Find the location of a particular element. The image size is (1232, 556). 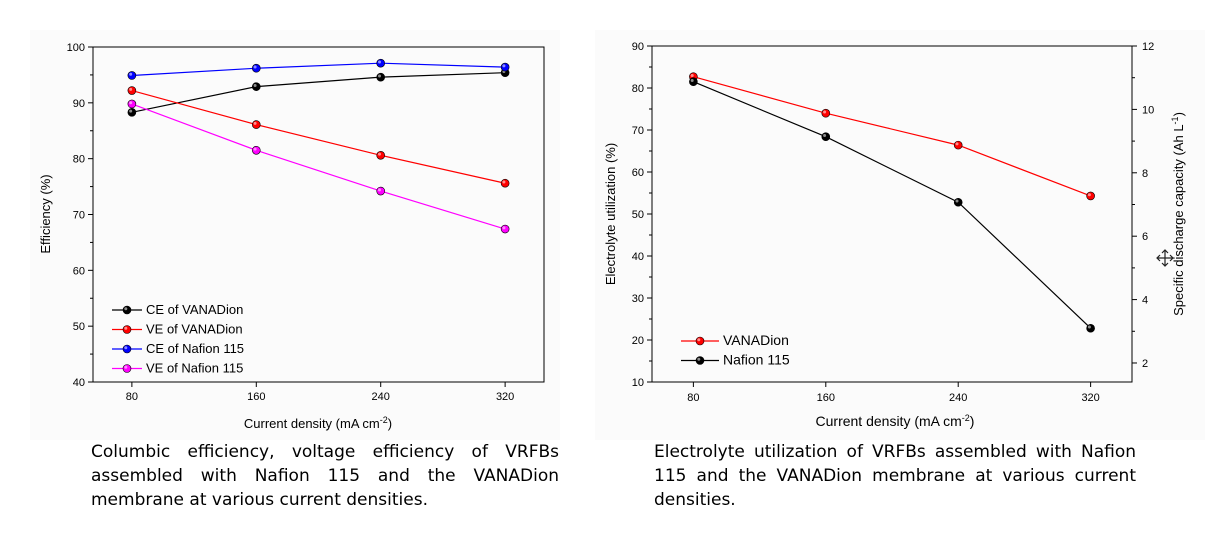

y2-tick-label: 4 is located at coordinates (1145, 301).